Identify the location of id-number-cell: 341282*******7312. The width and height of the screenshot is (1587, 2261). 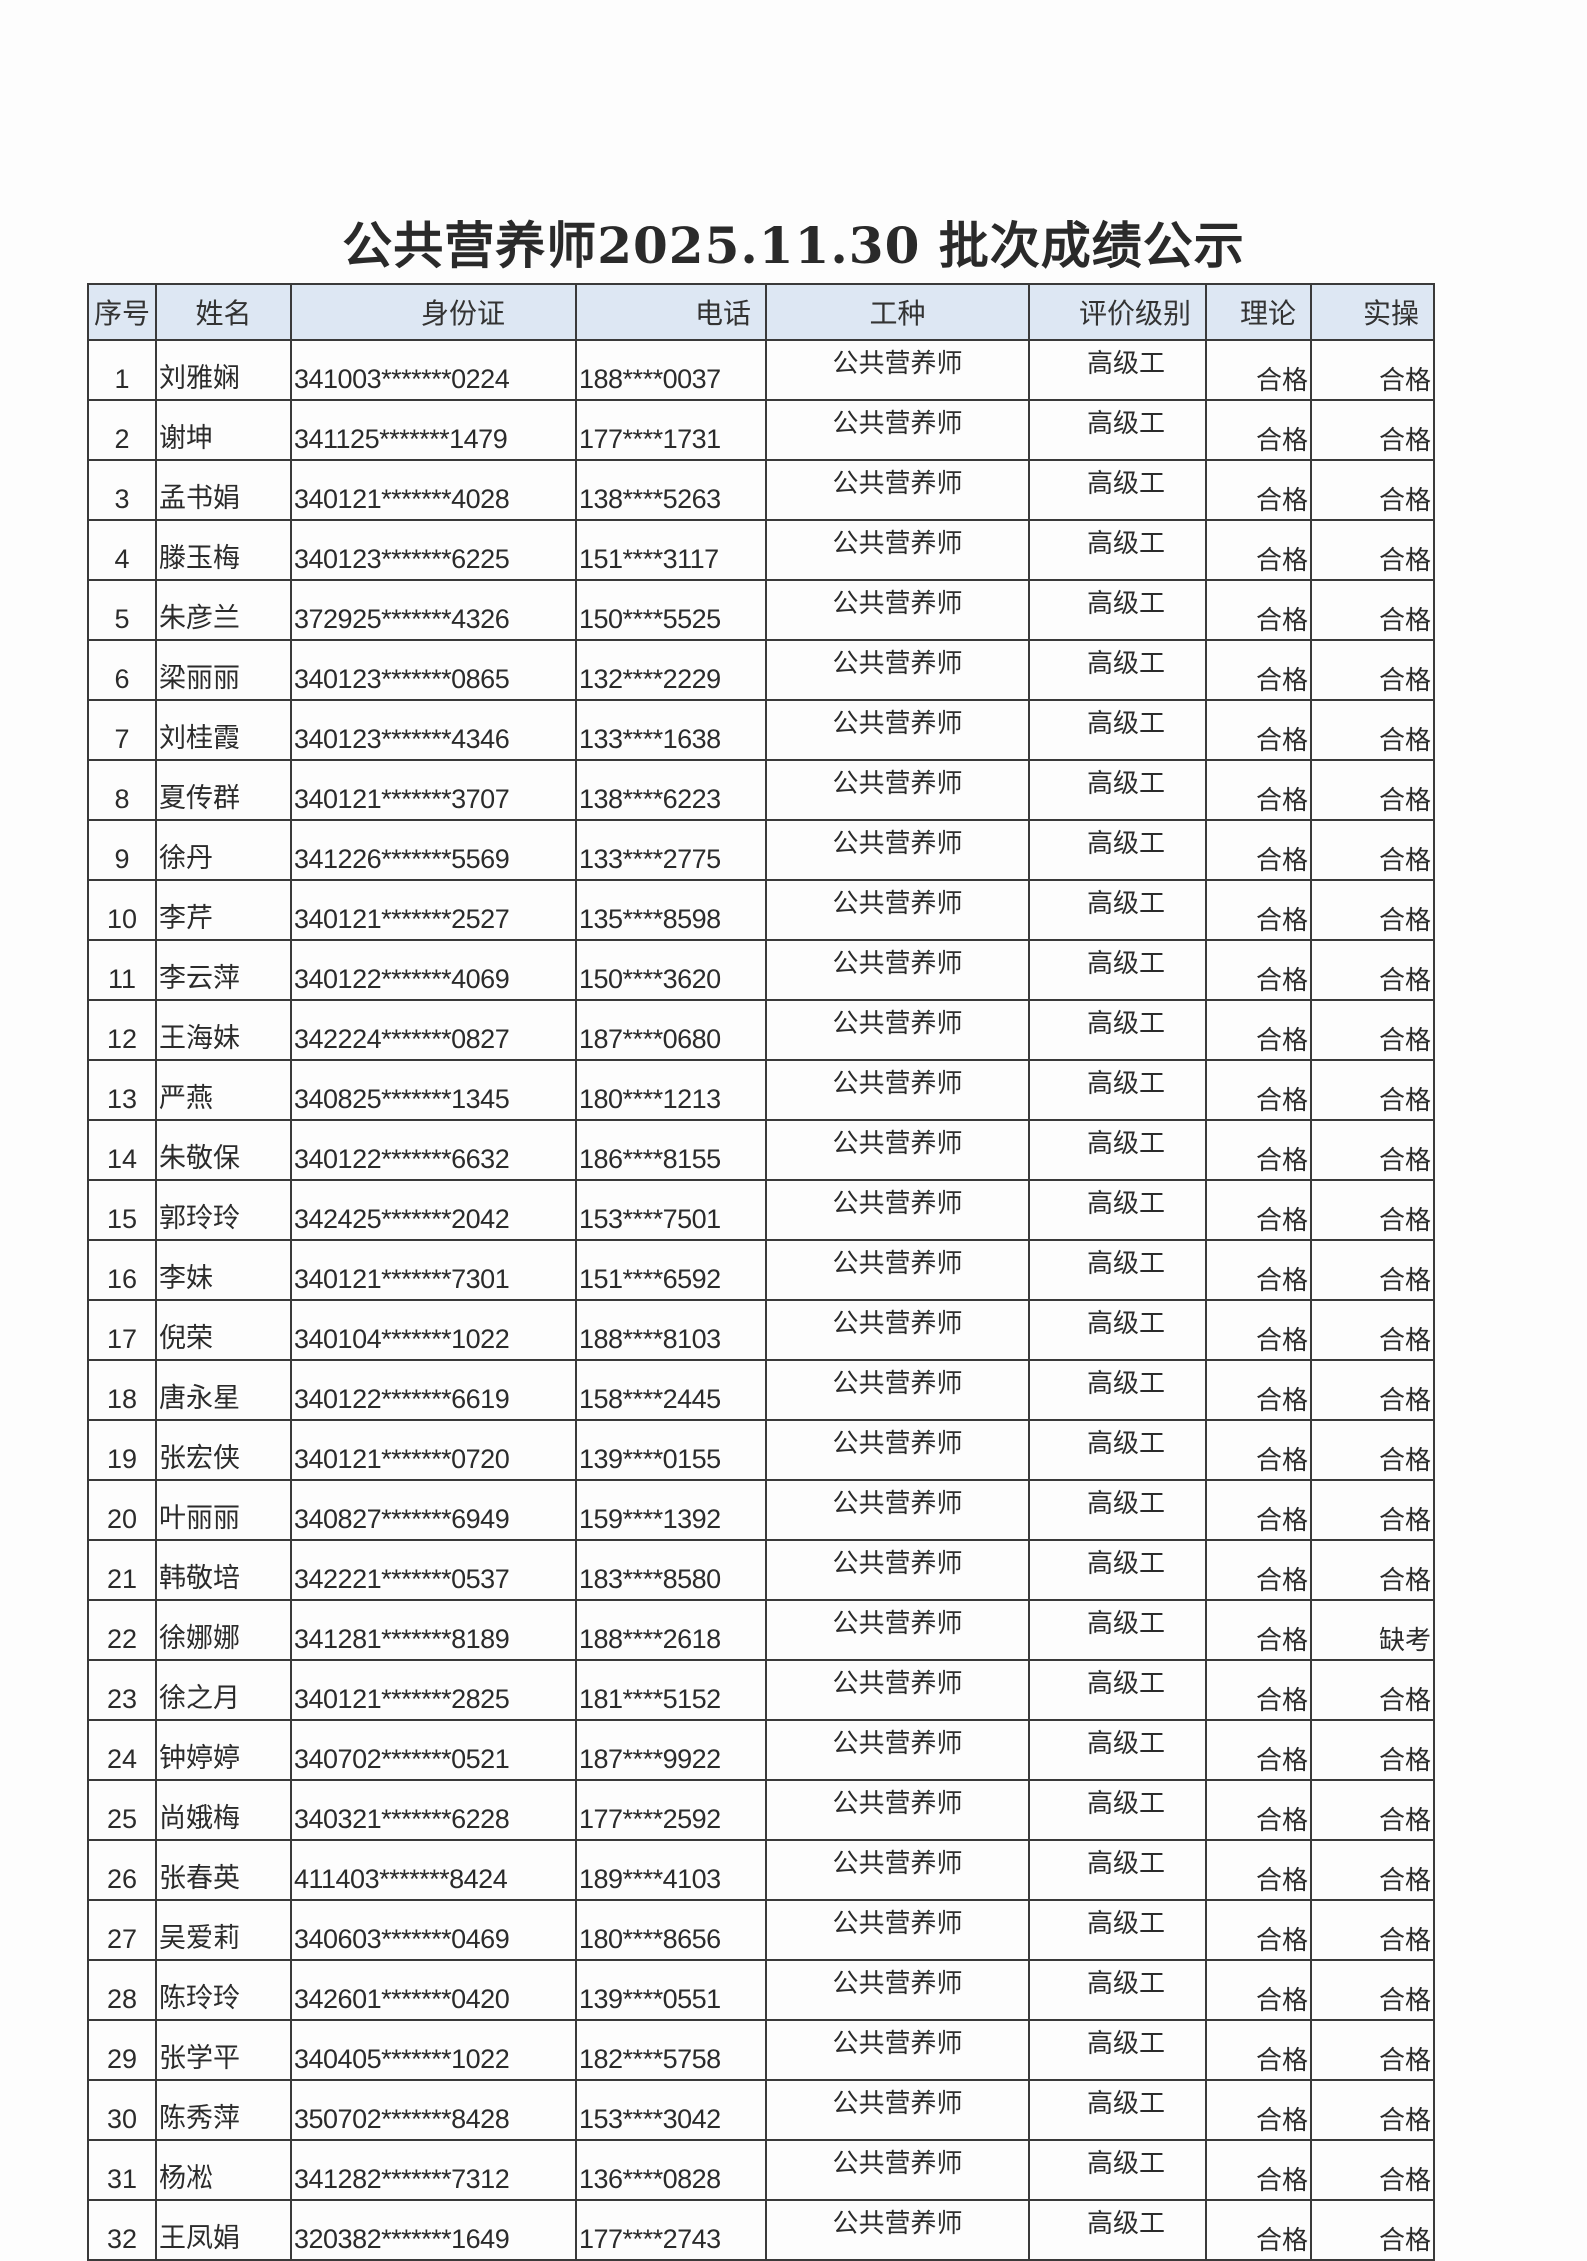
(433, 2170).